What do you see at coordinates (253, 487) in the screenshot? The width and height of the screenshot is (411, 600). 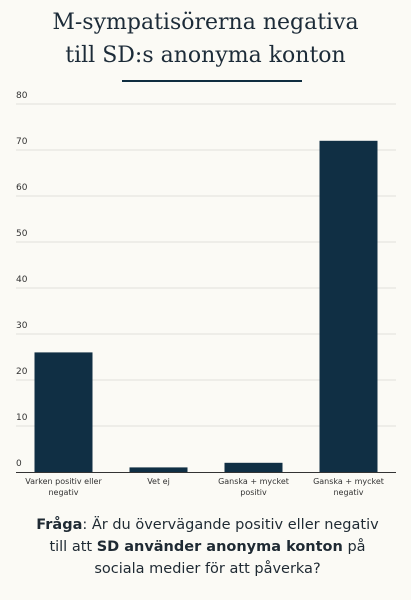 I see `x-tick-label: Ganska + mycket positiv` at bounding box center [253, 487].